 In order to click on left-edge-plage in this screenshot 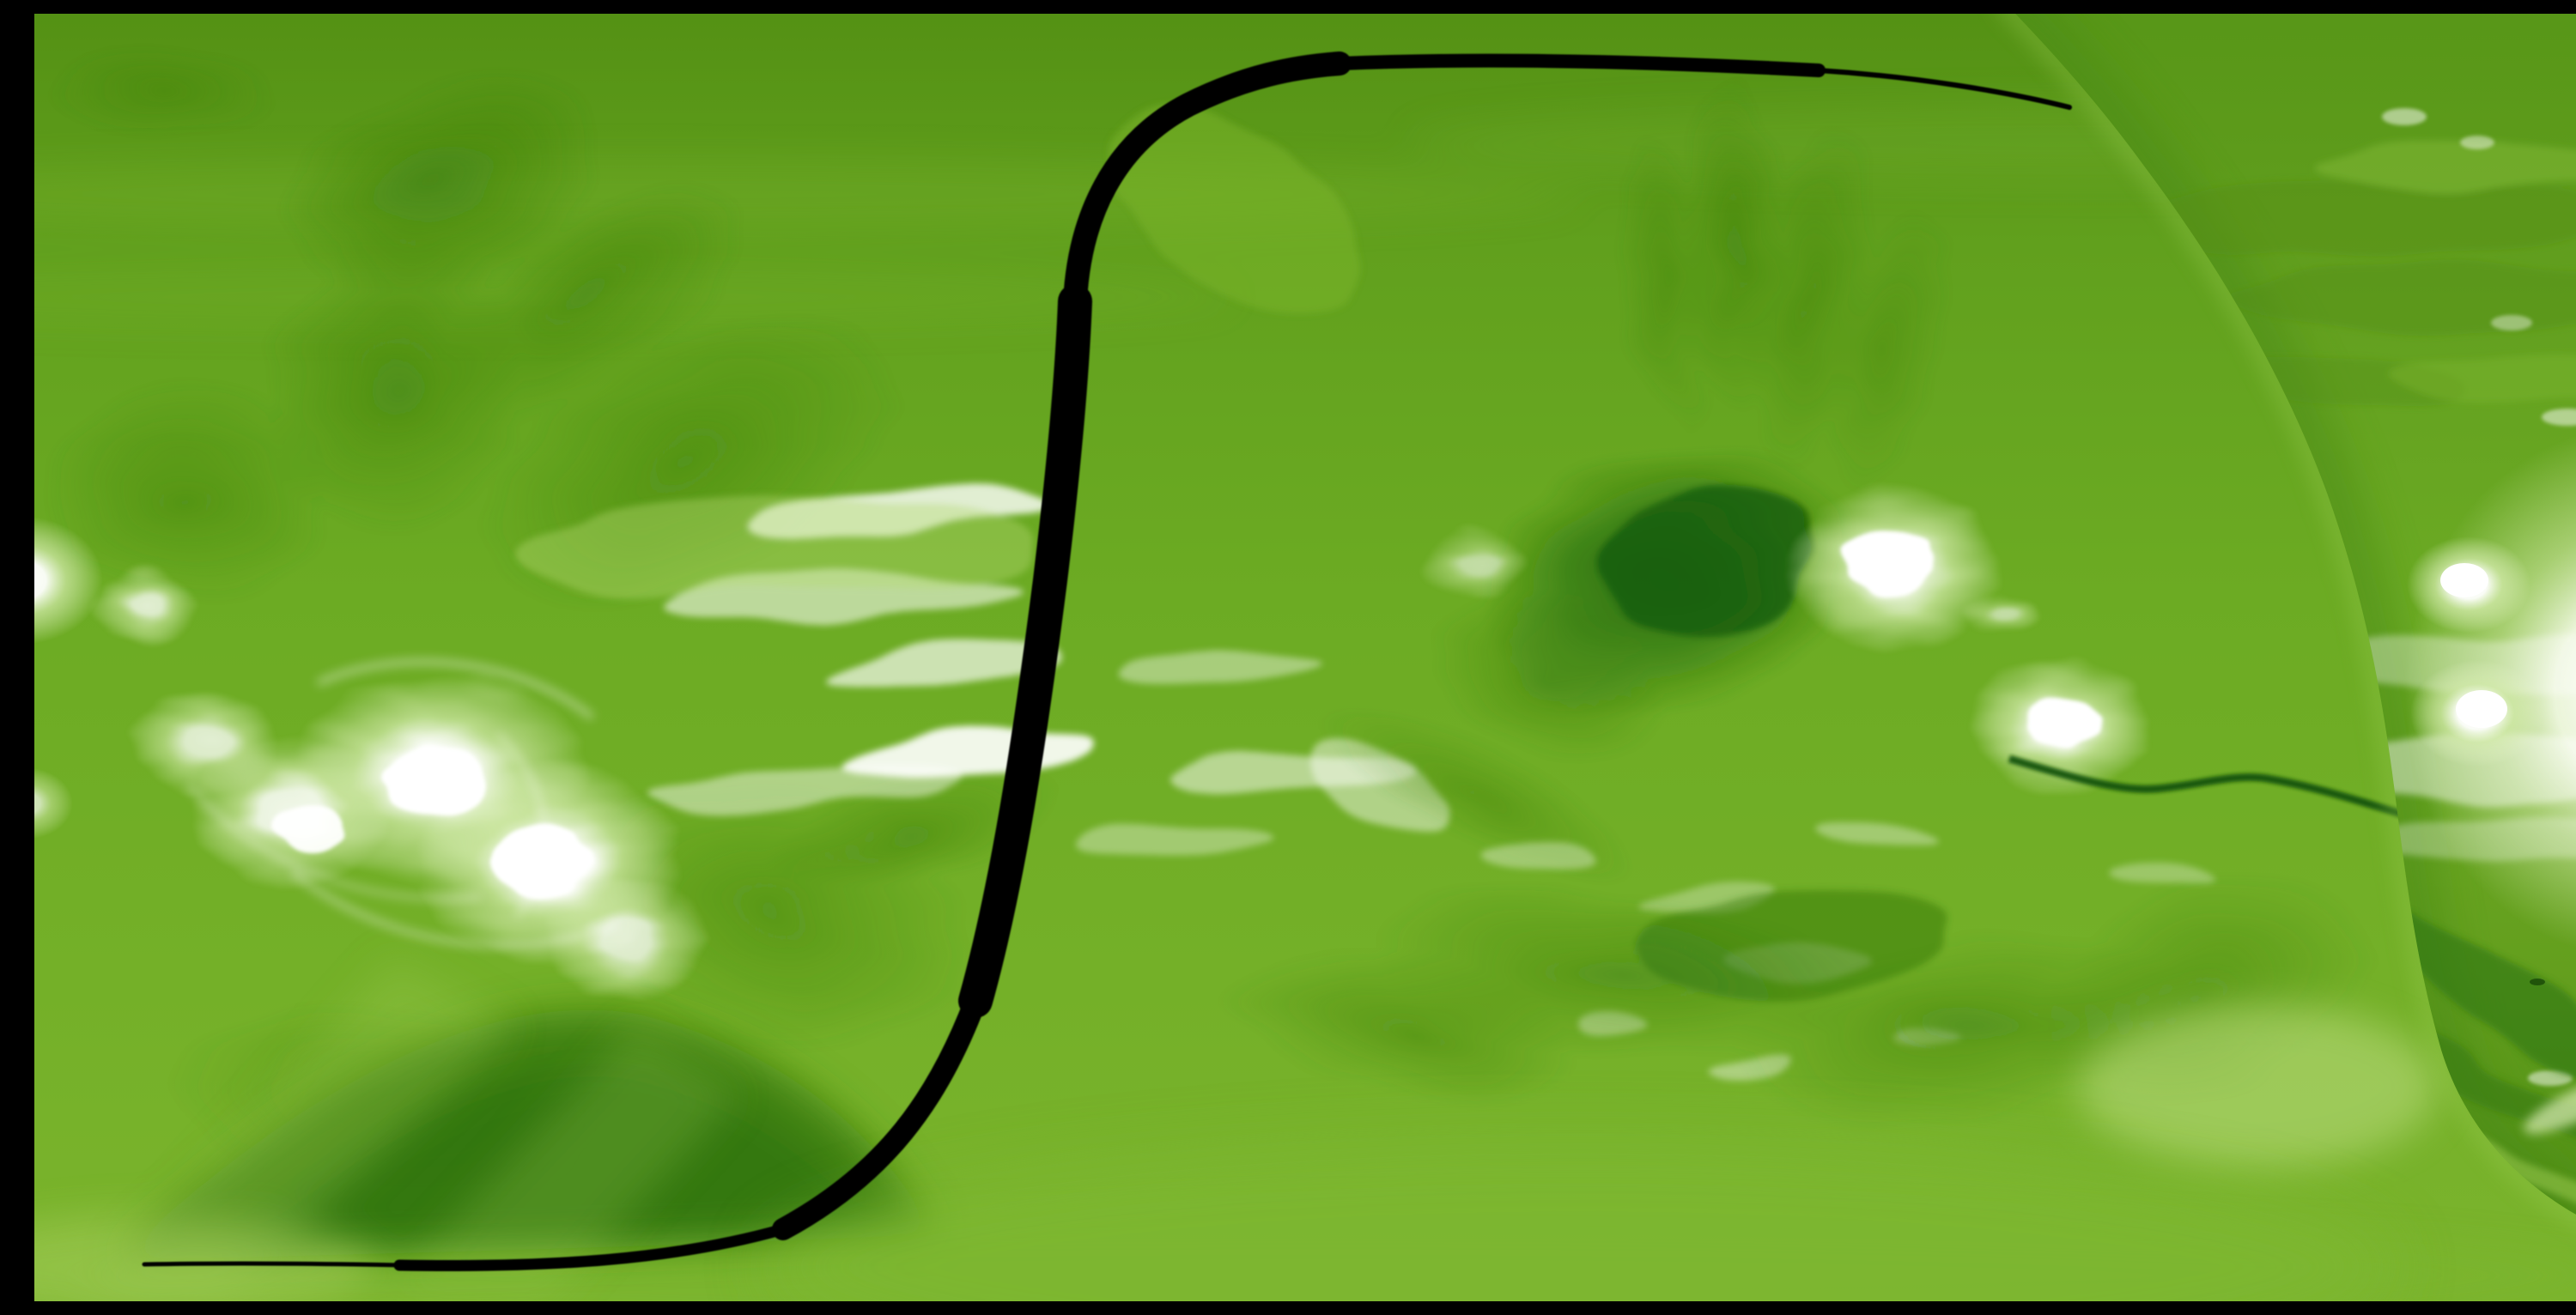, I will do `click(69, 580)`.